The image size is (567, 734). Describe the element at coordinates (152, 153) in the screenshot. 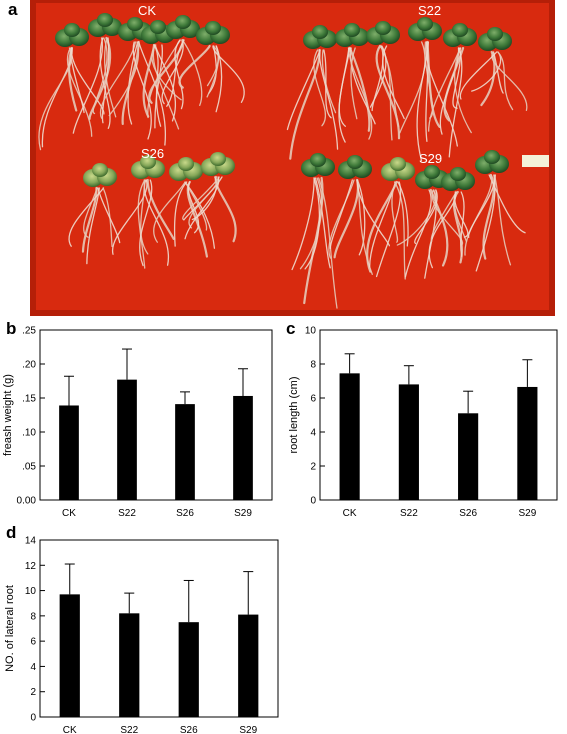

I see `photo-label-s26: S26` at that location.